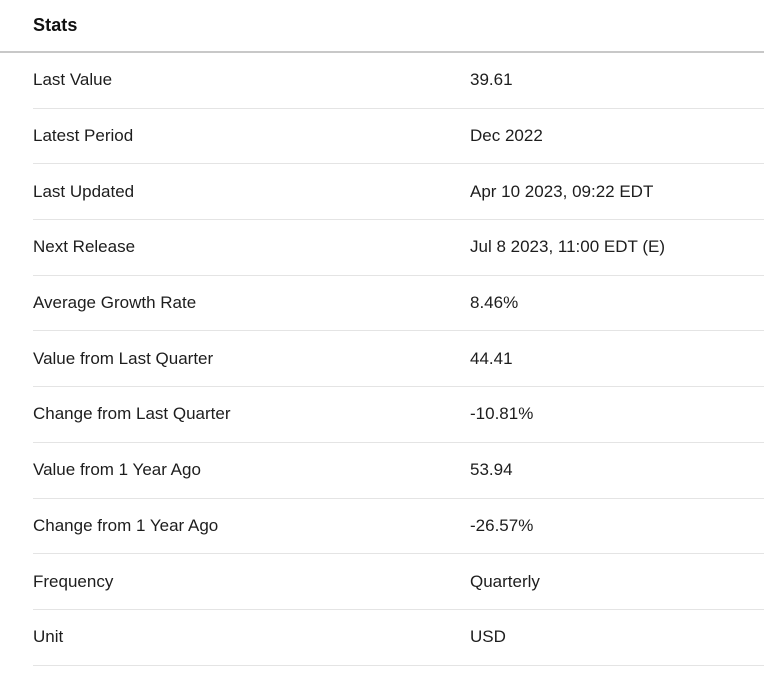  I want to click on stats-row-average-growth-rate: Average Growth Rate 8.46%, so click(398, 304).